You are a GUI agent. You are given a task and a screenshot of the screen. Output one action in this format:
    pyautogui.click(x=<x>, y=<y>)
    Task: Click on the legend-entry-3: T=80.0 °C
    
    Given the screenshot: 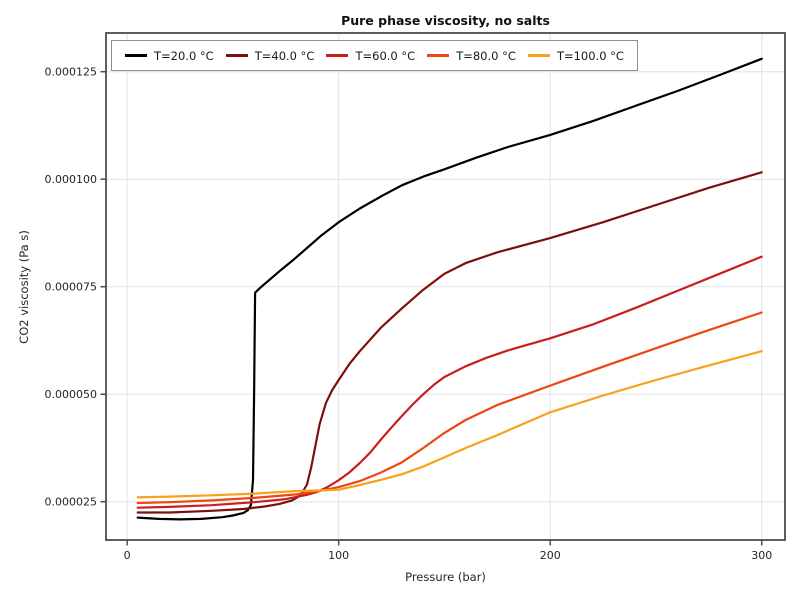 What is the action you would take?
    pyautogui.click(x=471, y=56)
    